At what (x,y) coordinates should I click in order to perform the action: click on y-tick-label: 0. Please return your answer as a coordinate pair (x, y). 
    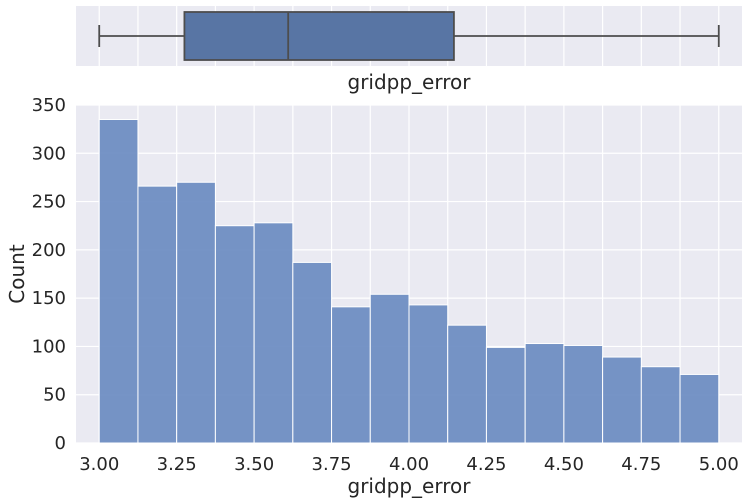
    Looking at the image, I should click on (60, 443).